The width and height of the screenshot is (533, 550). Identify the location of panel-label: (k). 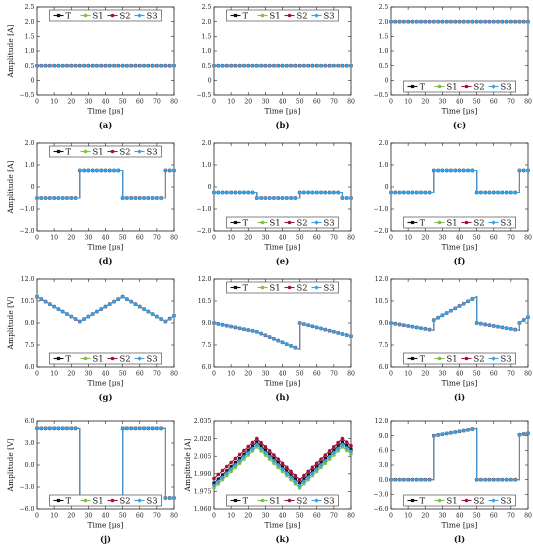
(283, 539).